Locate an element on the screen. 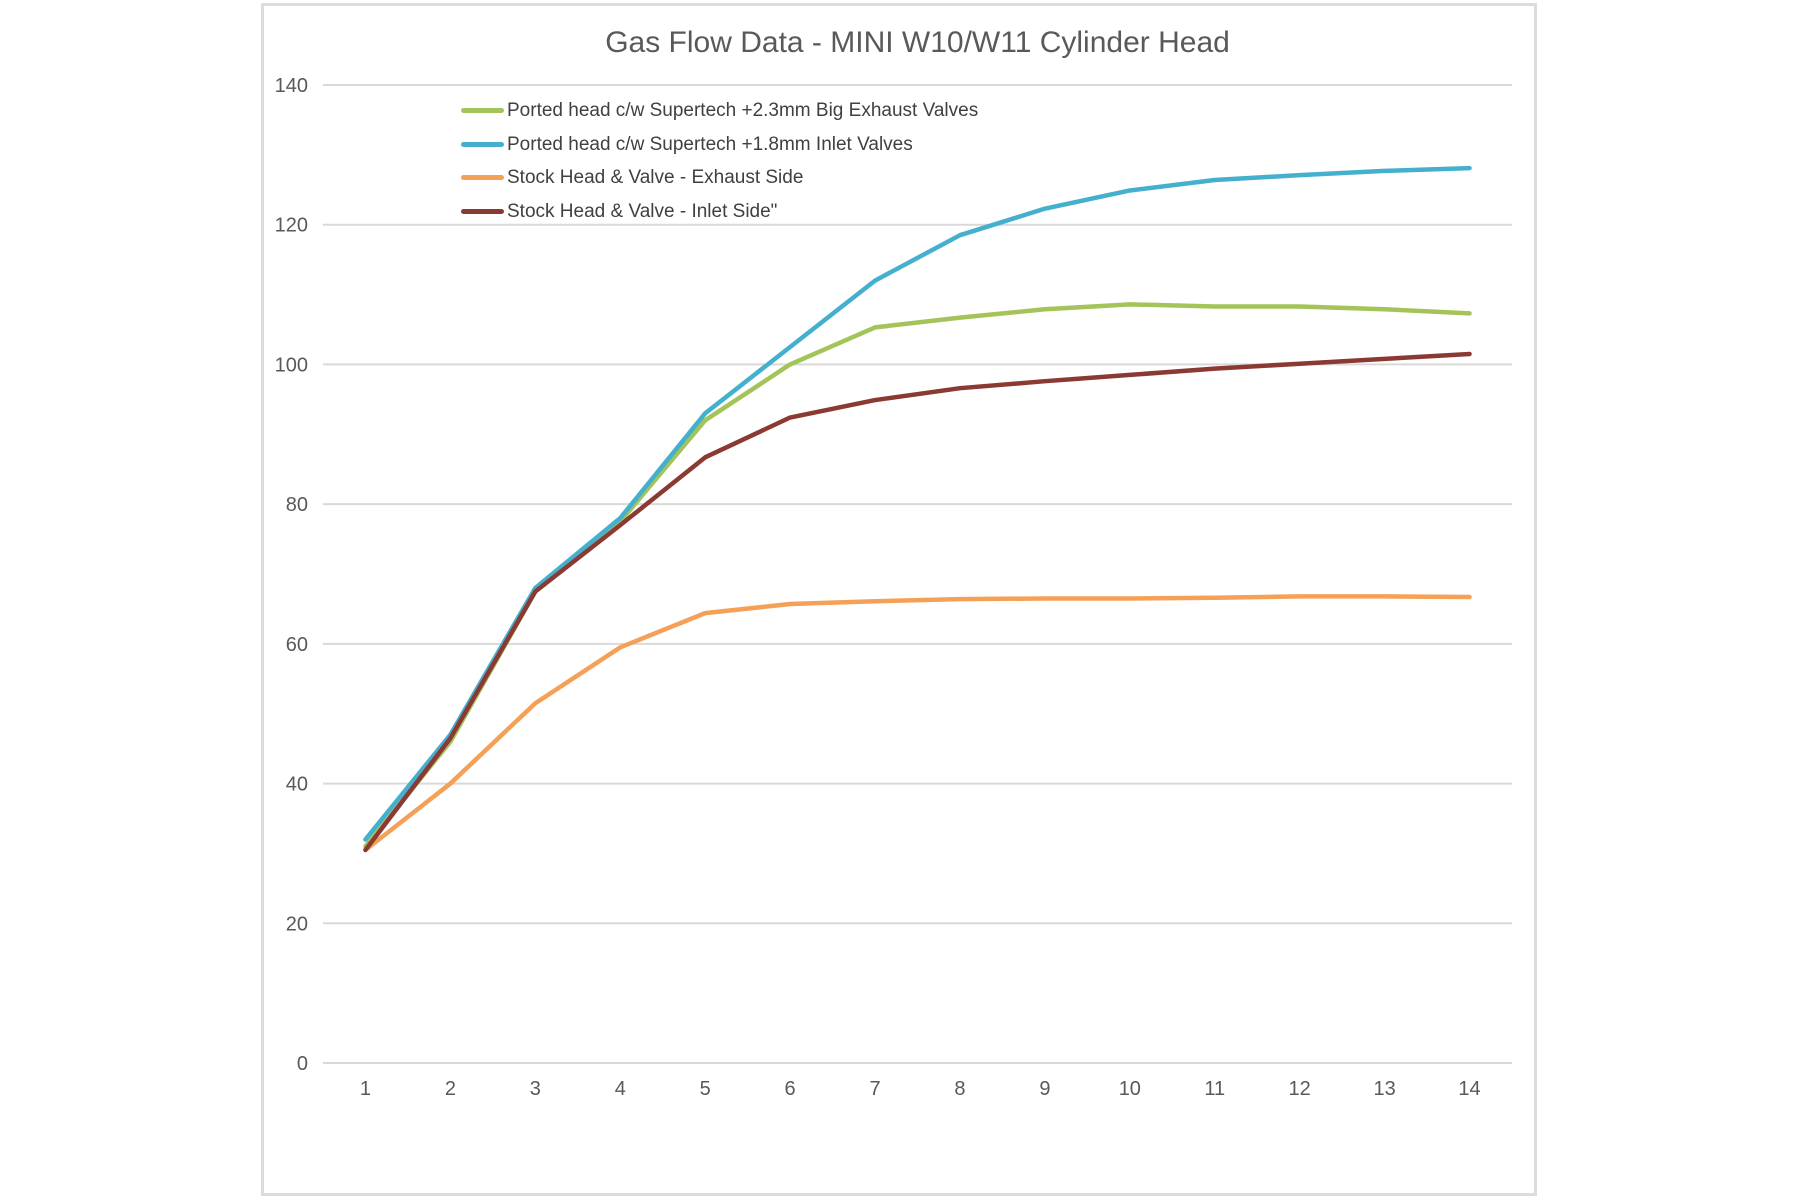  x-axis-tick-label: 5 is located at coordinates (705, 1089).